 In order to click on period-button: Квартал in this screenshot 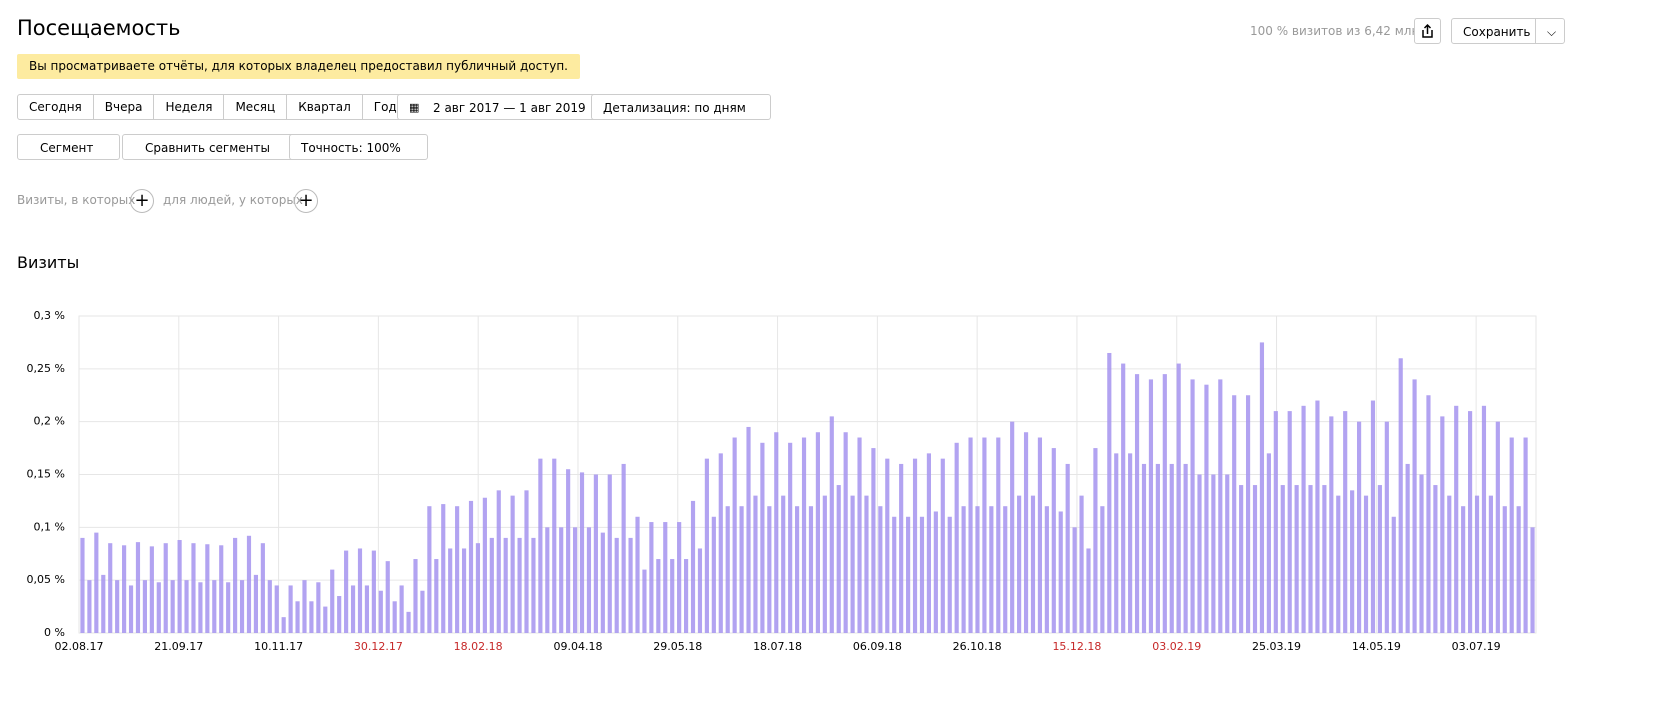, I will do `click(325, 107)`.